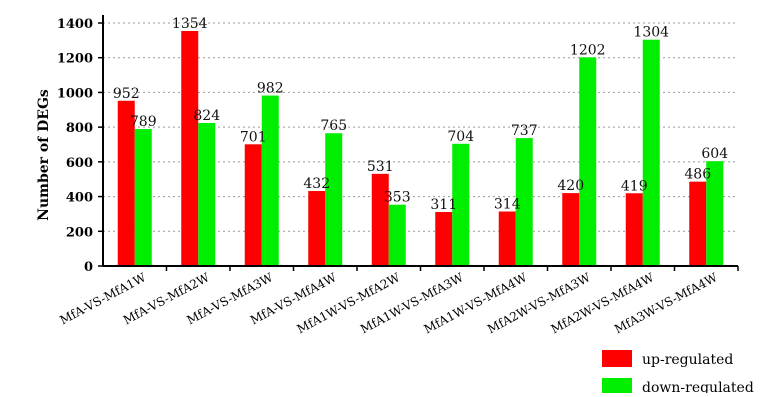 This screenshot has width=766, height=397. What do you see at coordinates (333, 126) in the screenshot?
I see `bar-value-label: 765` at bounding box center [333, 126].